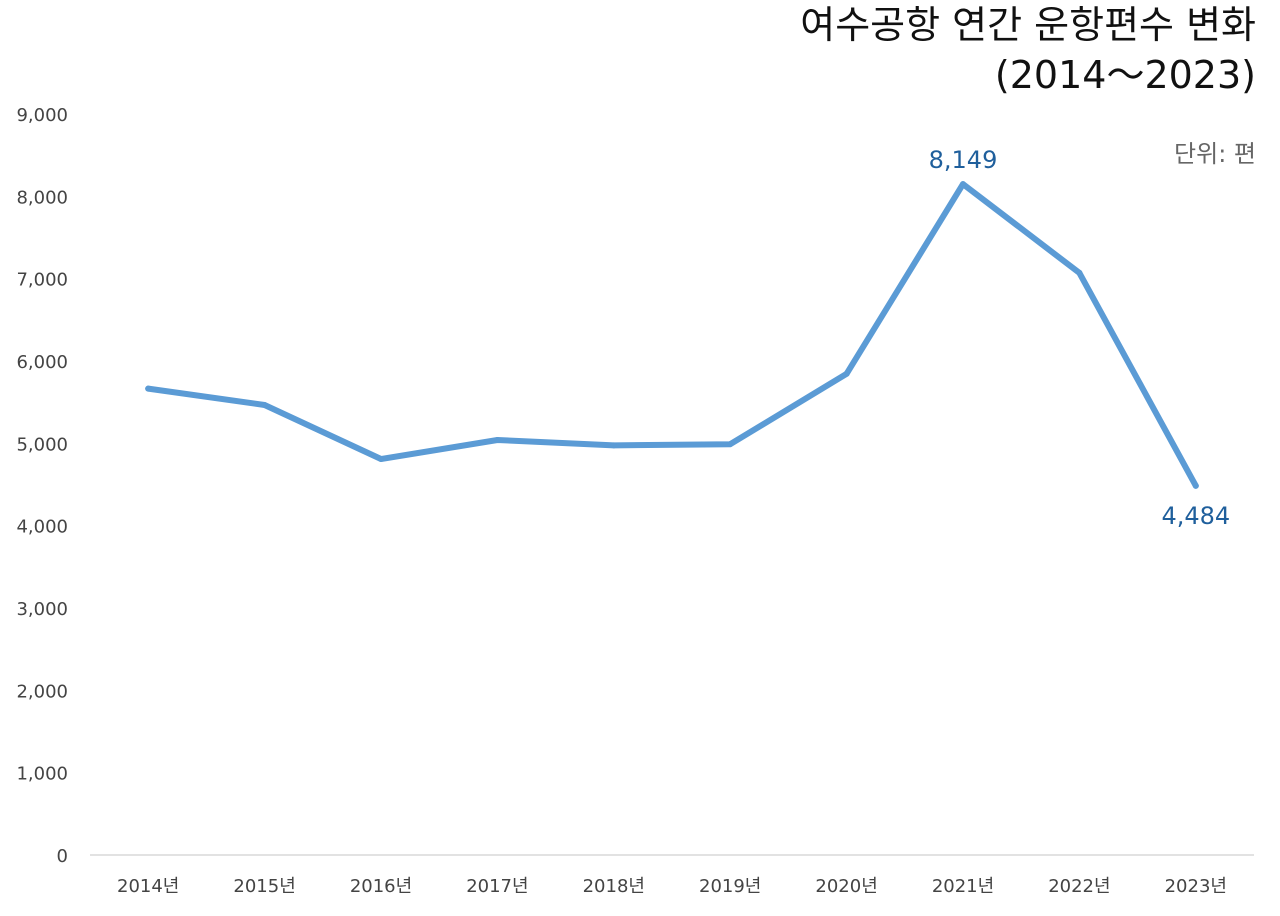 The height and width of the screenshot is (916, 1280). Describe the element at coordinates (148, 886) in the screenshot. I see `x-tick-label: 2014년` at that location.